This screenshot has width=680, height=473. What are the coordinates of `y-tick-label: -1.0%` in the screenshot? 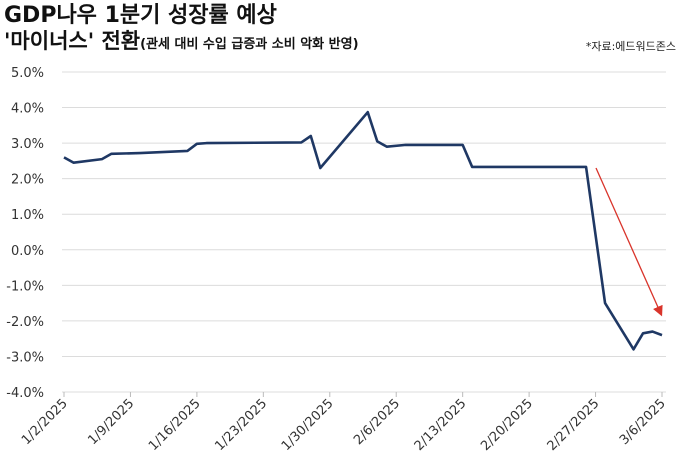 It's located at (25, 286).